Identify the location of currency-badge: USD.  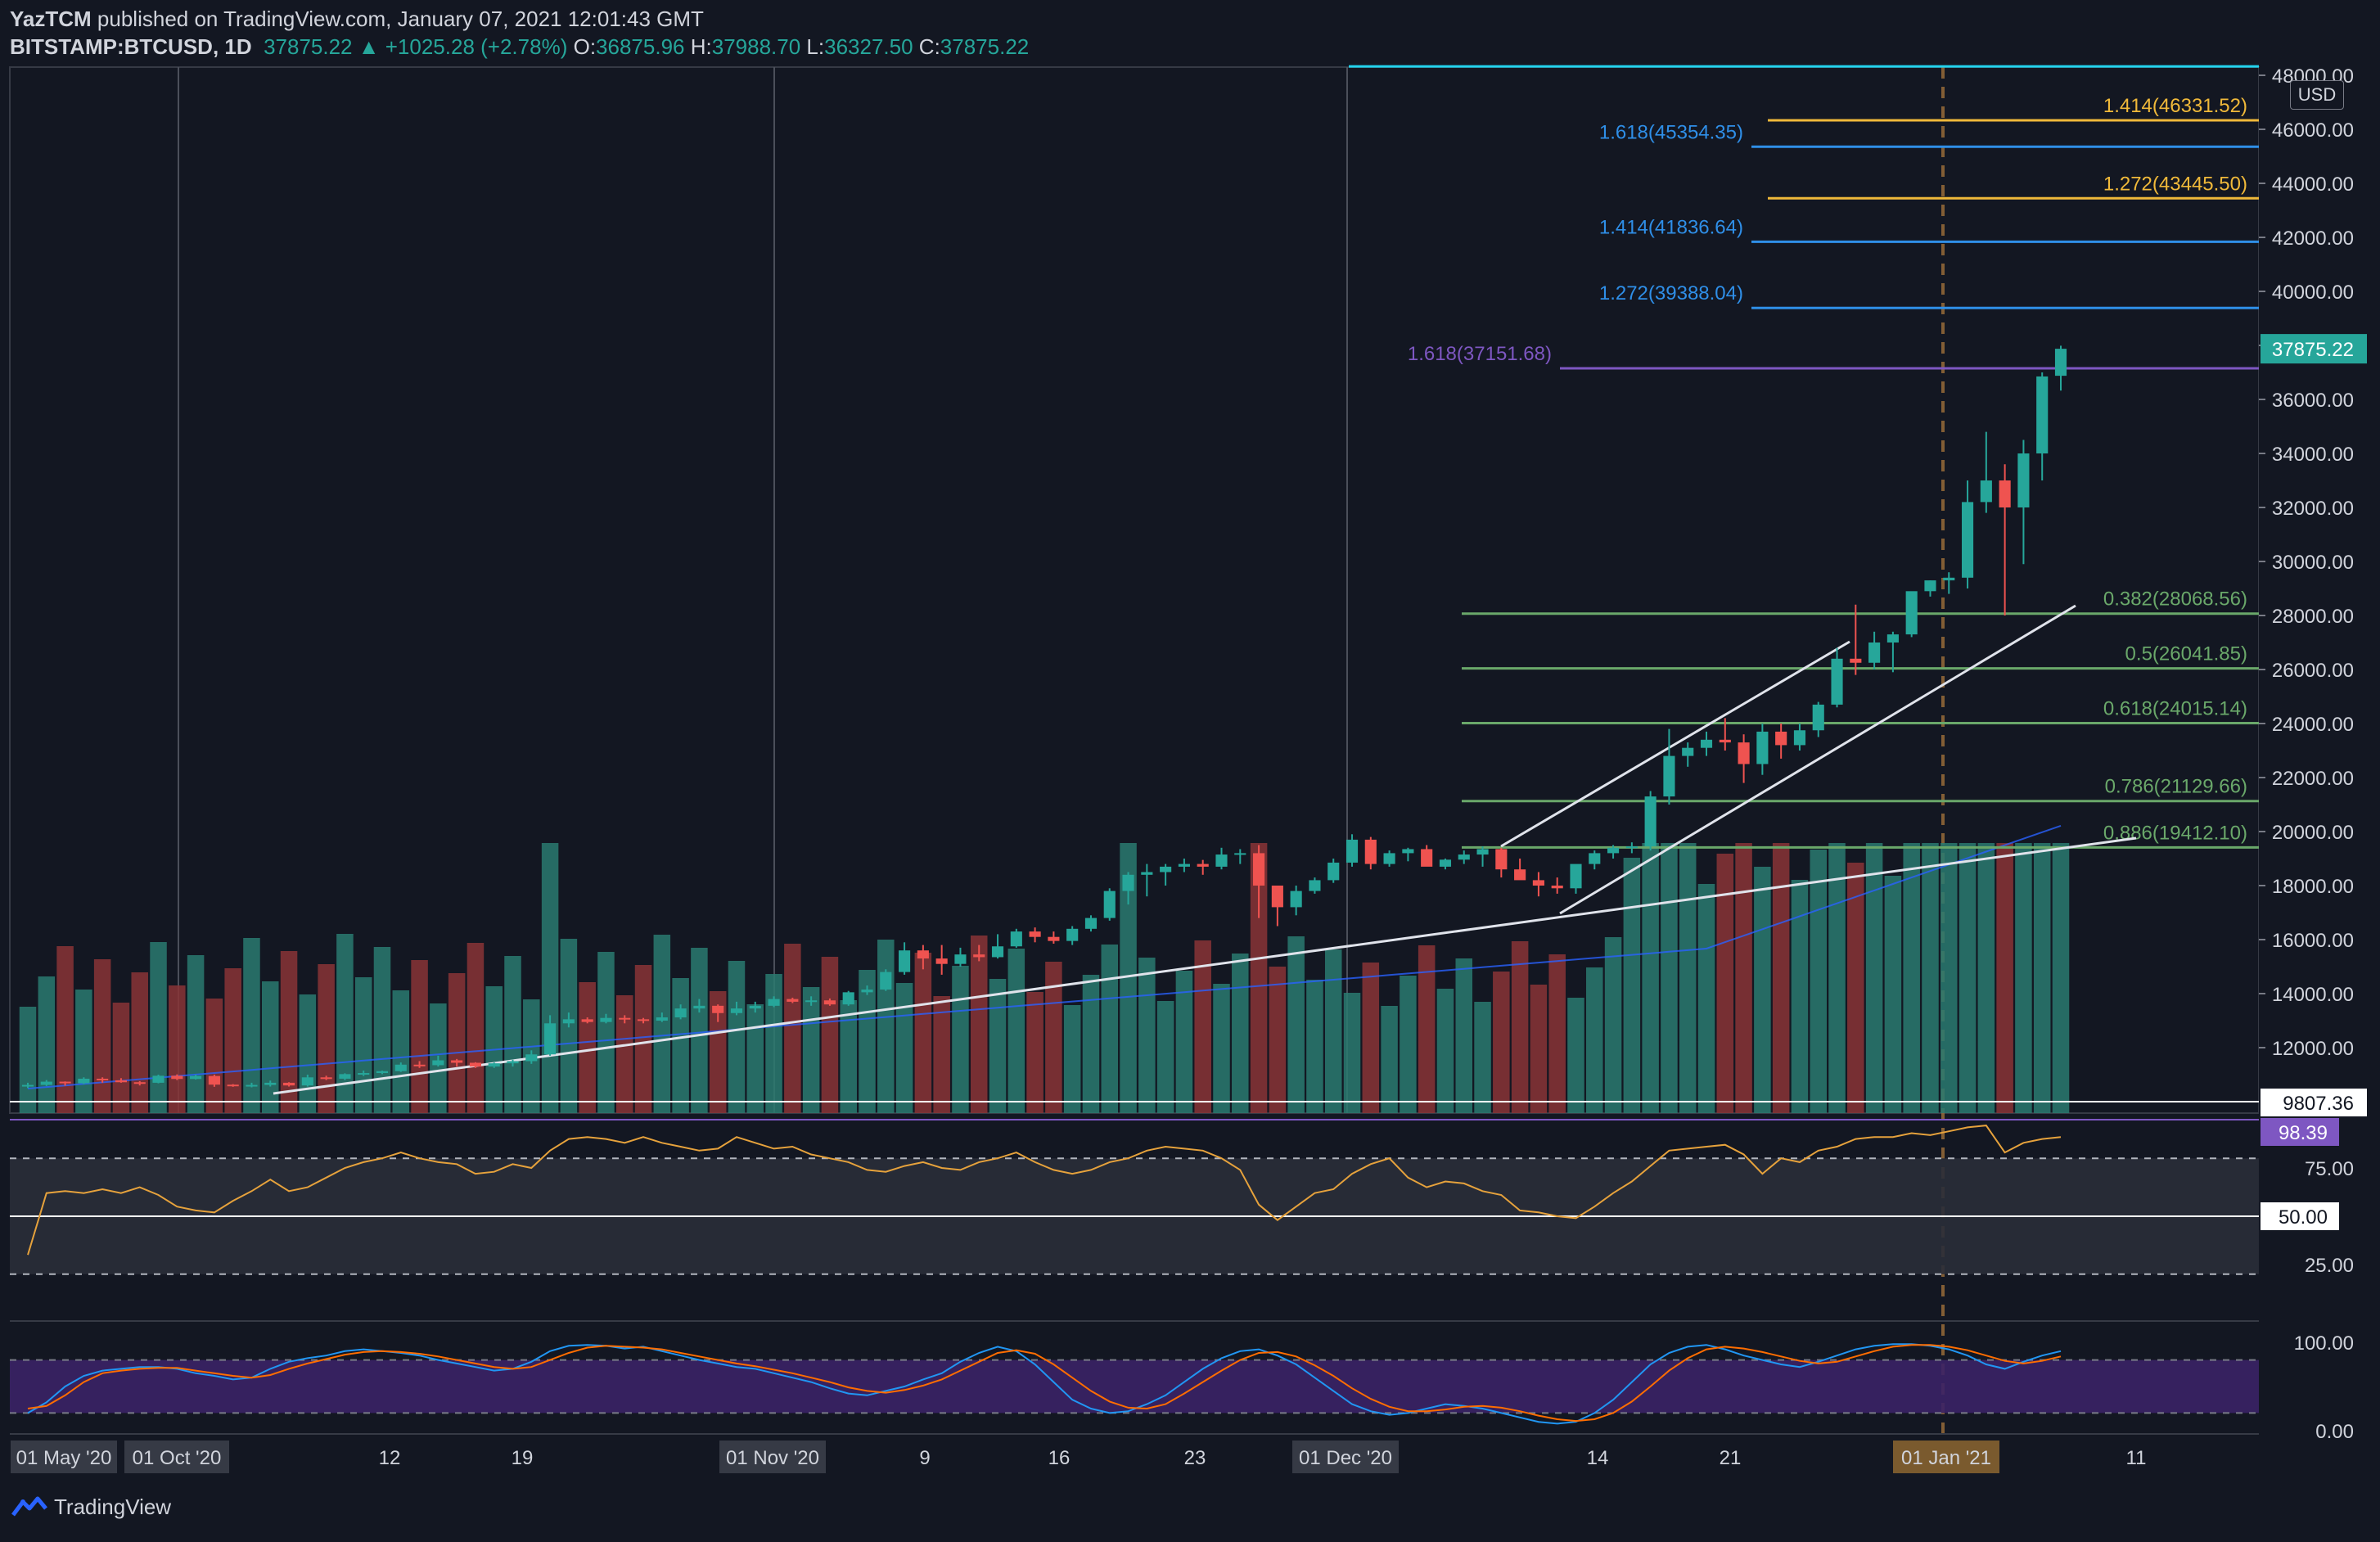
(2317, 95).